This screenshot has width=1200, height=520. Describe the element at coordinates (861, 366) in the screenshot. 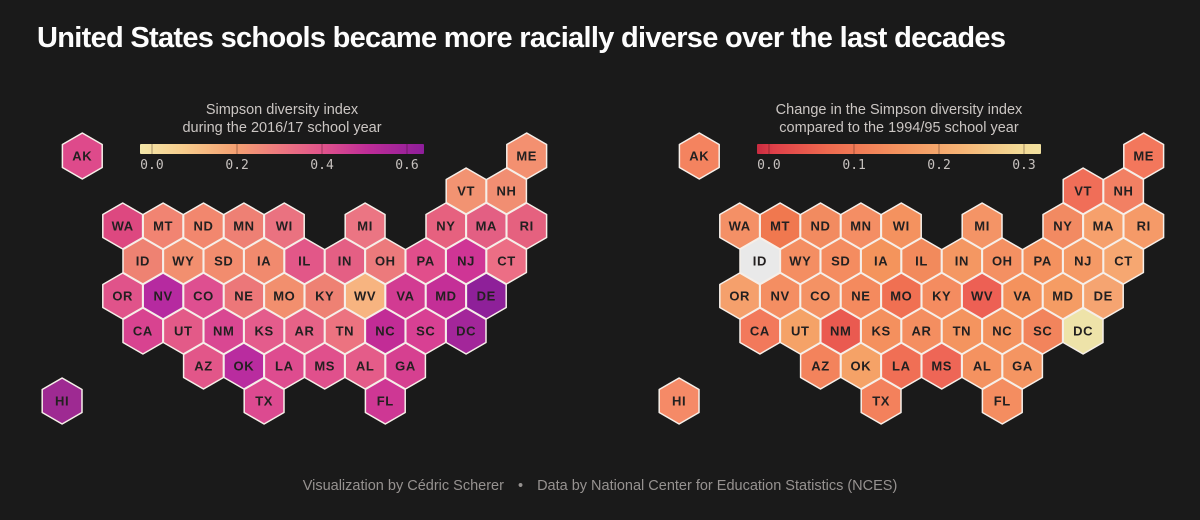

I see `hex-label-OK: OK` at that location.